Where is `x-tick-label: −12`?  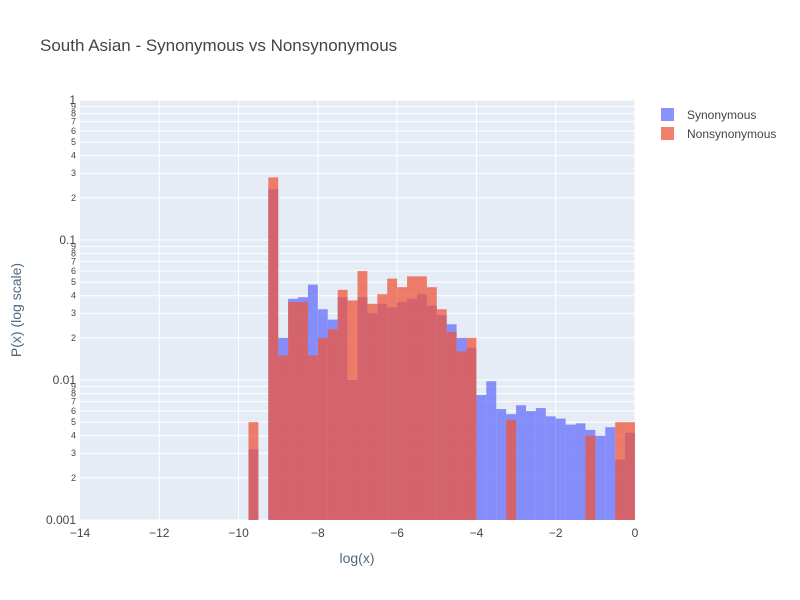
x-tick-label: −12 is located at coordinates (159, 533).